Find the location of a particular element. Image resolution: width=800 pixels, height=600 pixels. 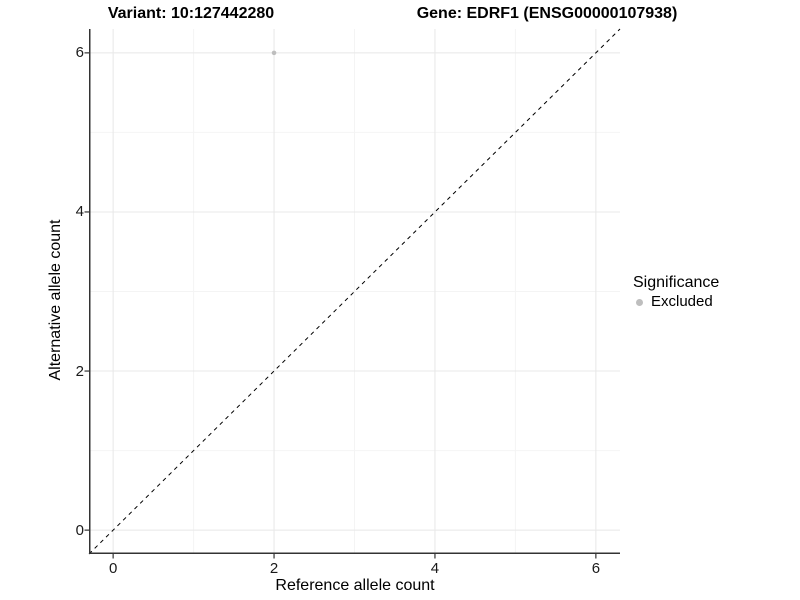

x-tick-label: 2 is located at coordinates (274, 568).